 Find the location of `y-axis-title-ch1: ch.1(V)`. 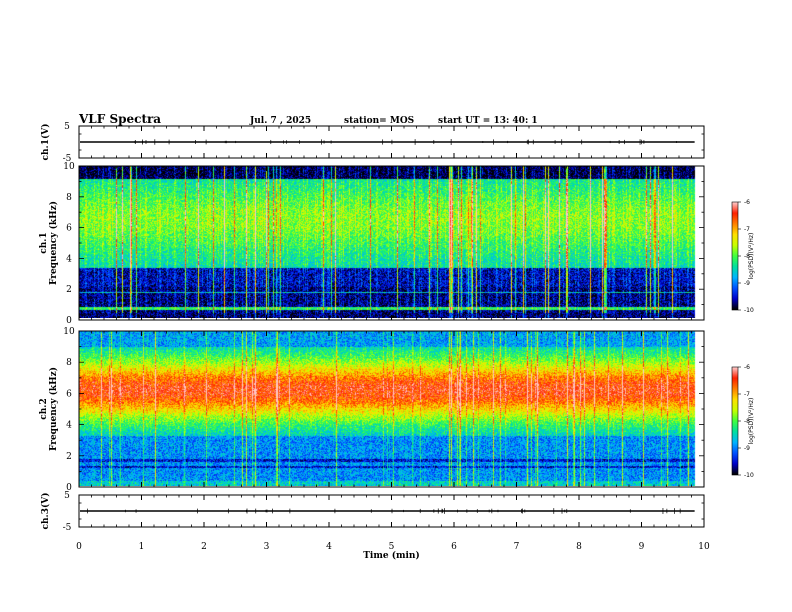

y-axis-title-ch1: ch.1(V) is located at coordinates (45, 142).